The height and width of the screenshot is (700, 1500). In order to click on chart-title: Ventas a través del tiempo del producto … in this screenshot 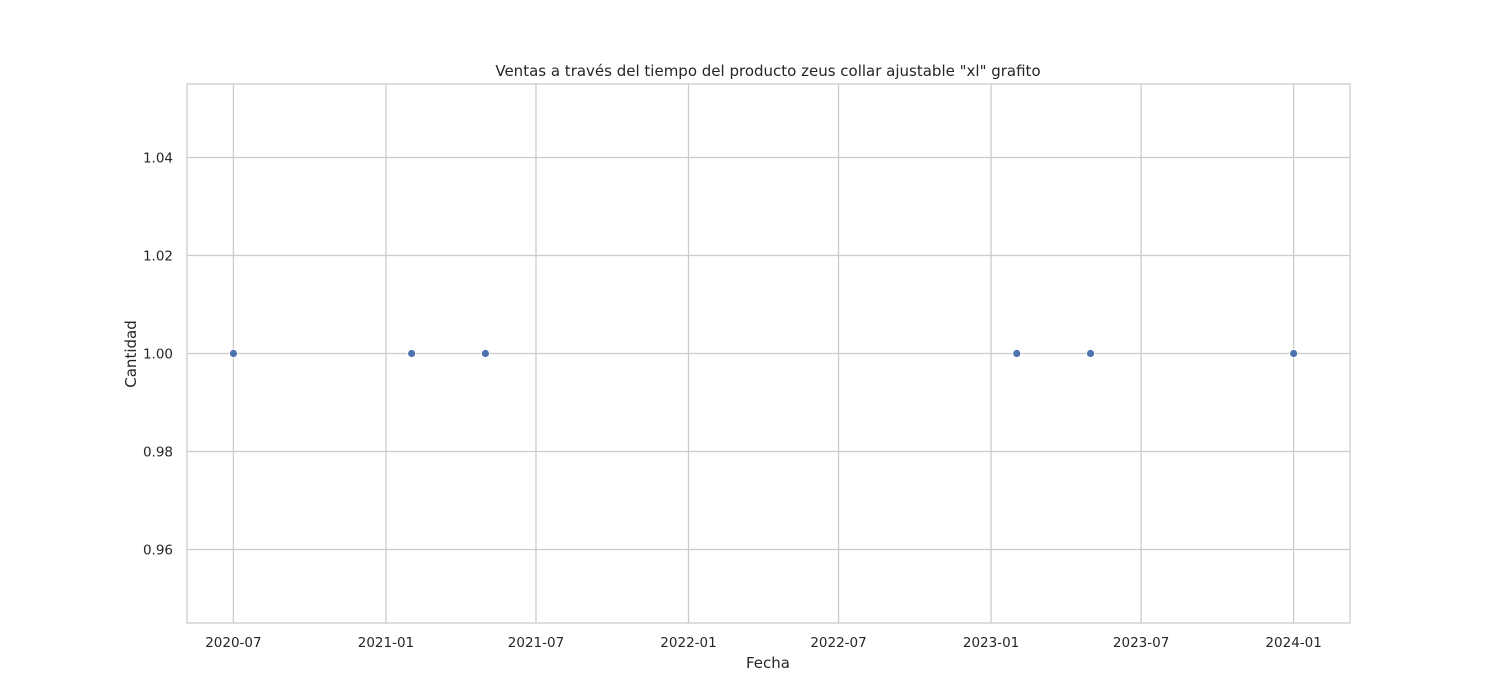, I will do `click(767, 71)`.